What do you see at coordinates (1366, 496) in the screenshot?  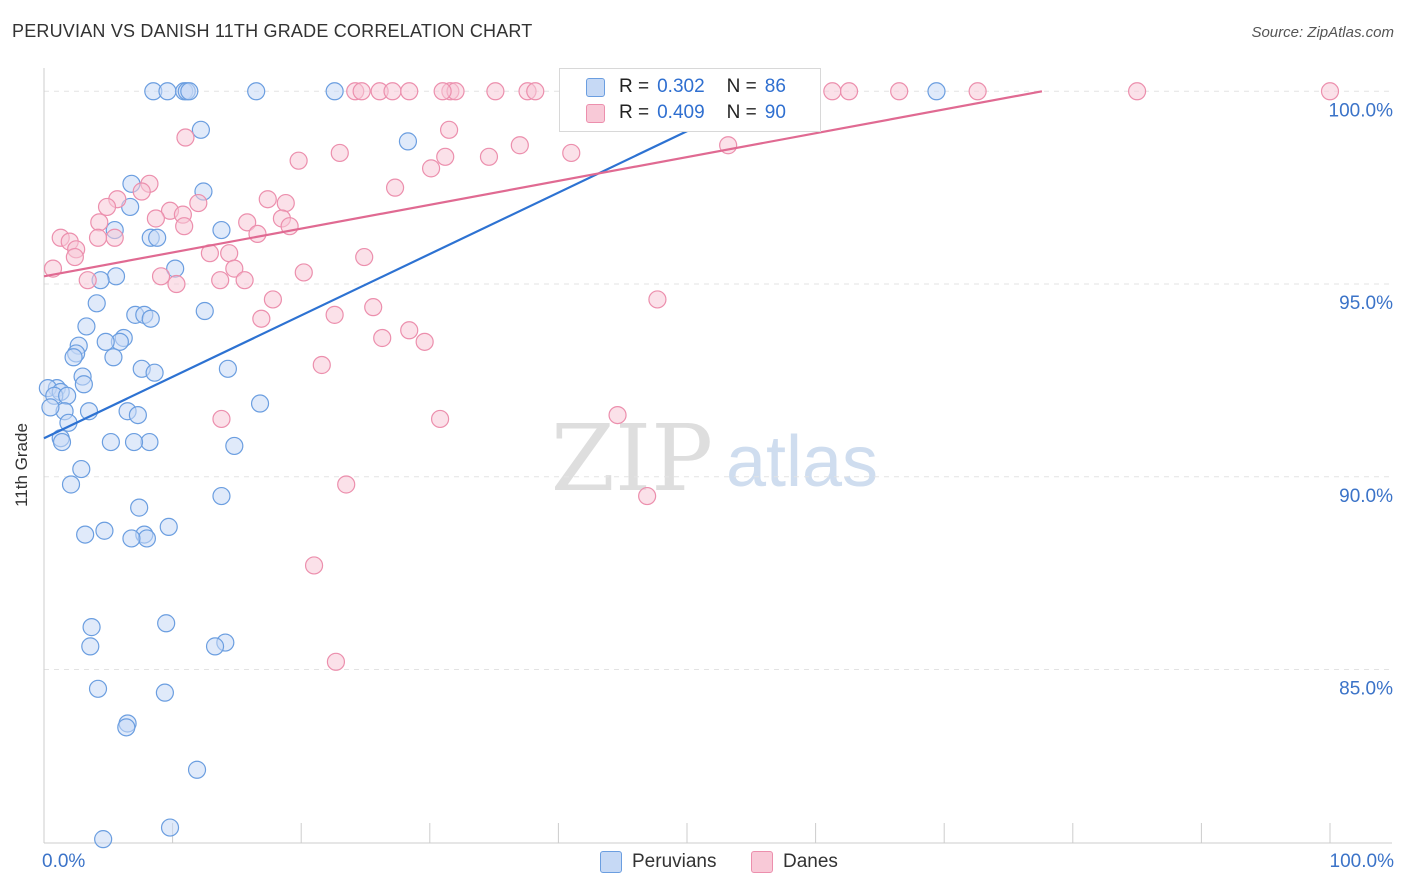 I see `y-tick-label: 90.0%` at bounding box center [1366, 496].